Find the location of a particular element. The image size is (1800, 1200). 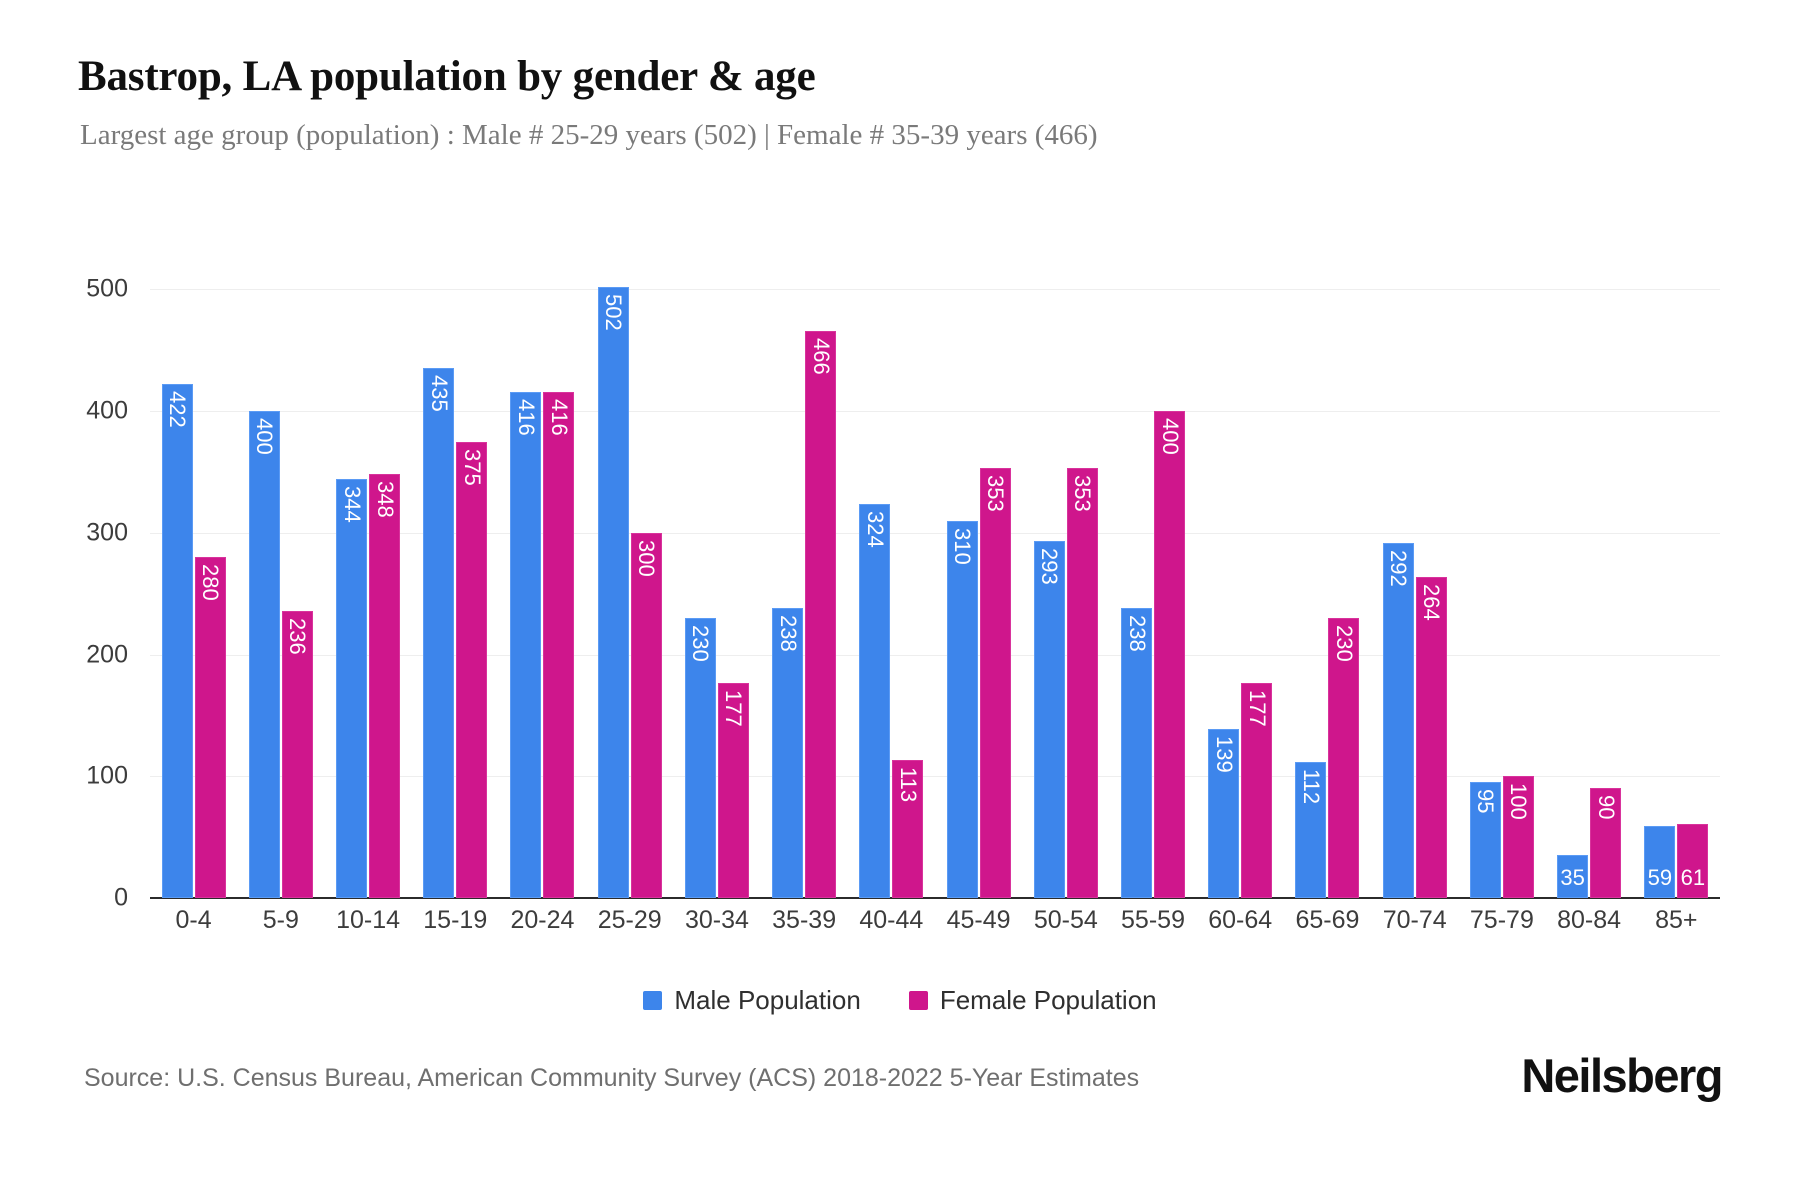

bar-group: 324 113 is located at coordinates (891, 581).